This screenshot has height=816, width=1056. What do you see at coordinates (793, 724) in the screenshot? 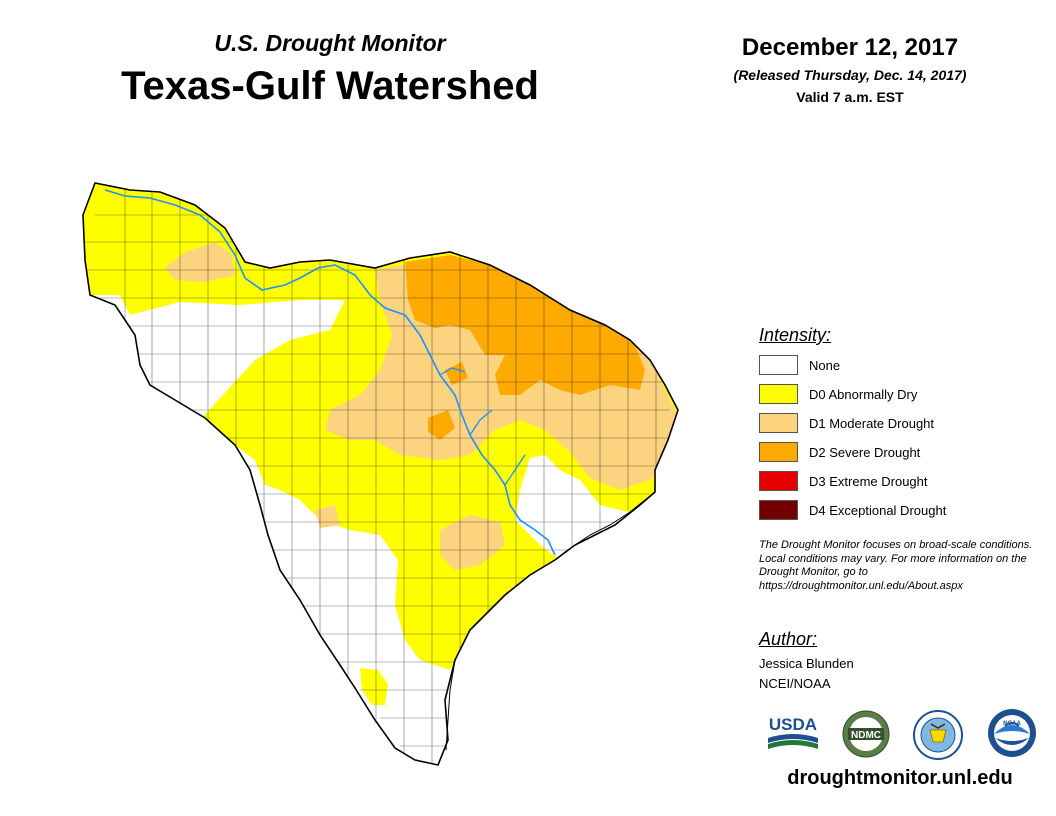
I see `usda-logo-text: USDA` at bounding box center [793, 724].